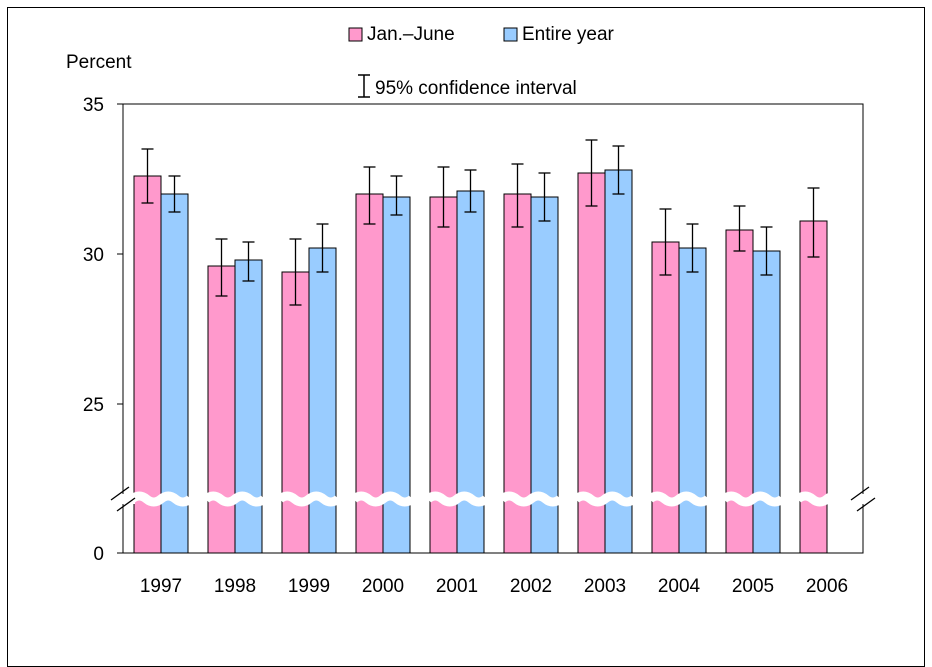 The image size is (932, 667). I want to click on x-tick-label-2000: 2000, so click(383, 586).